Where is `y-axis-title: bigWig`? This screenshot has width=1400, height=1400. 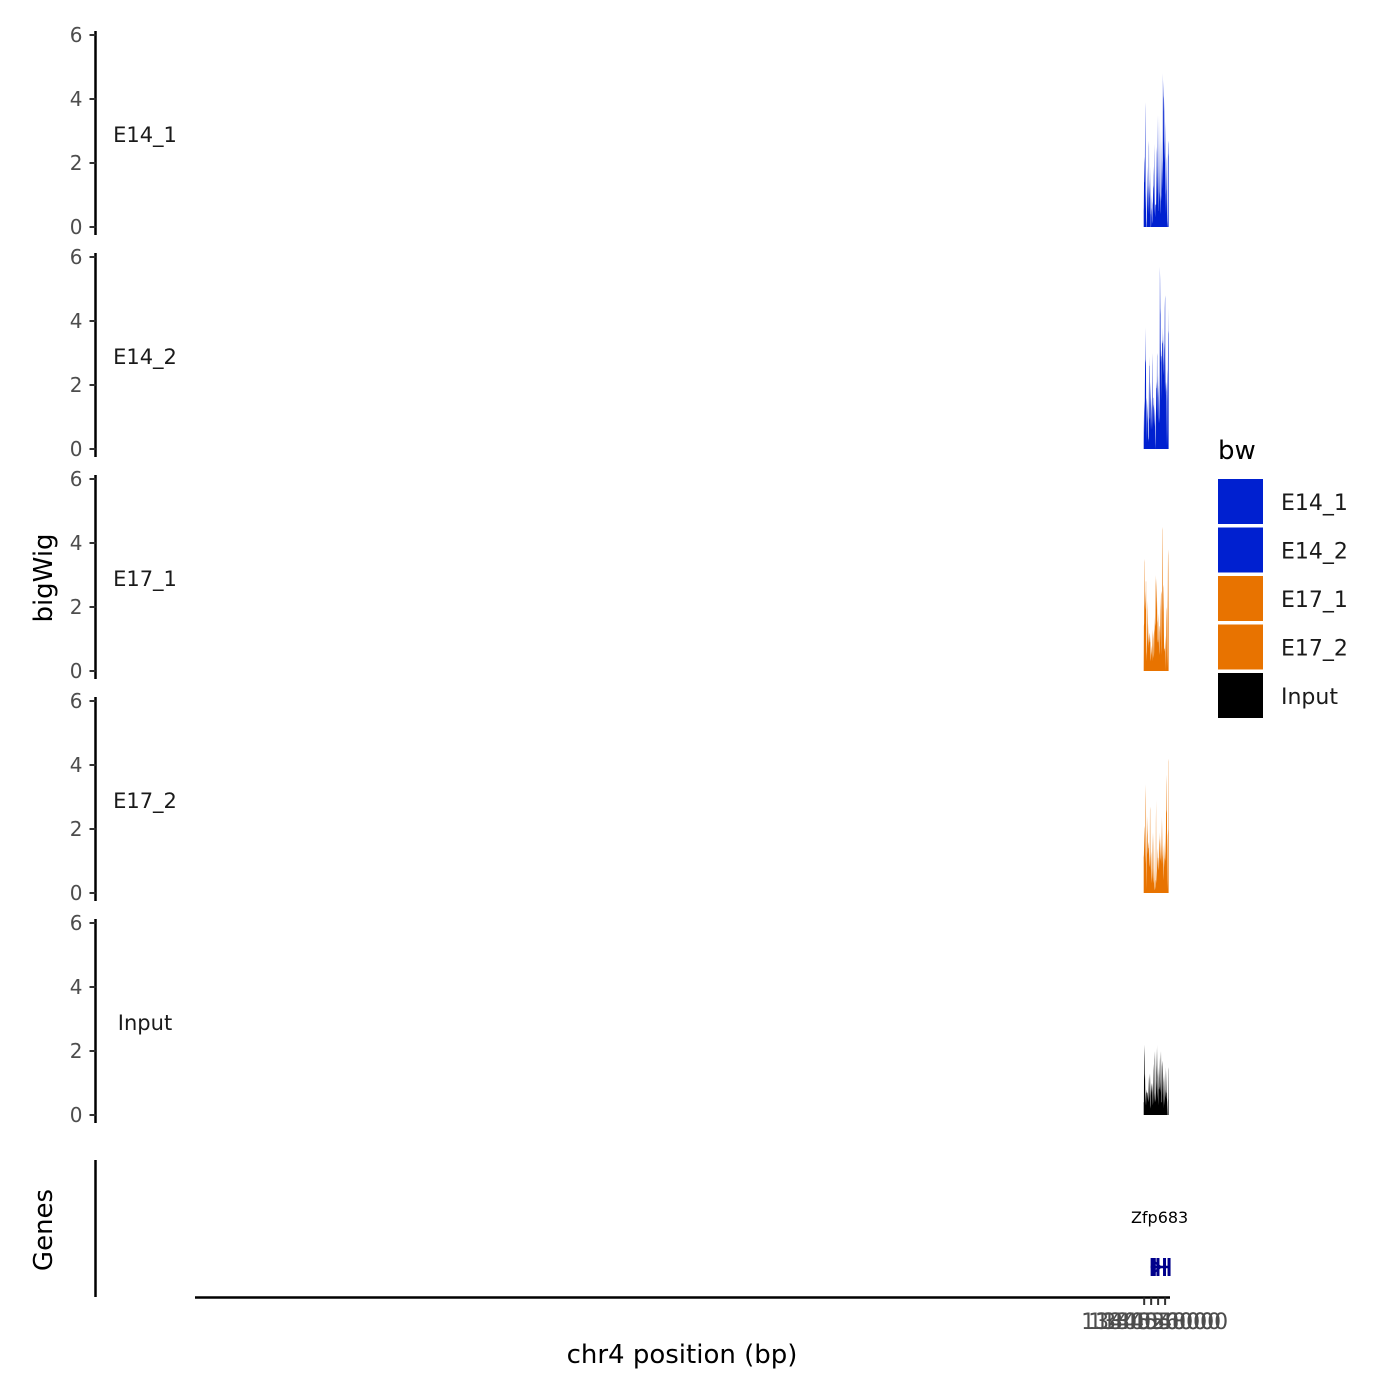 y-axis-title: bigWig is located at coordinates (44, 577).